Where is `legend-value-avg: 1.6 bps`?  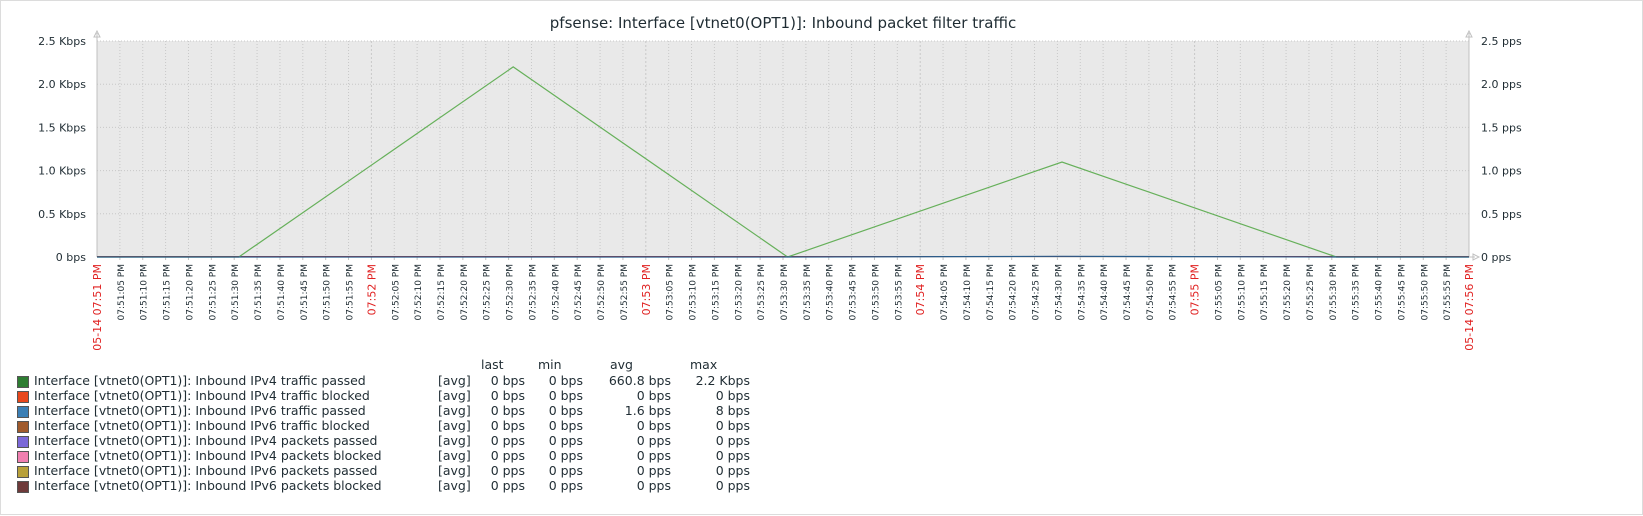 legend-value-avg: 1.6 bps is located at coordinates (647, 410).